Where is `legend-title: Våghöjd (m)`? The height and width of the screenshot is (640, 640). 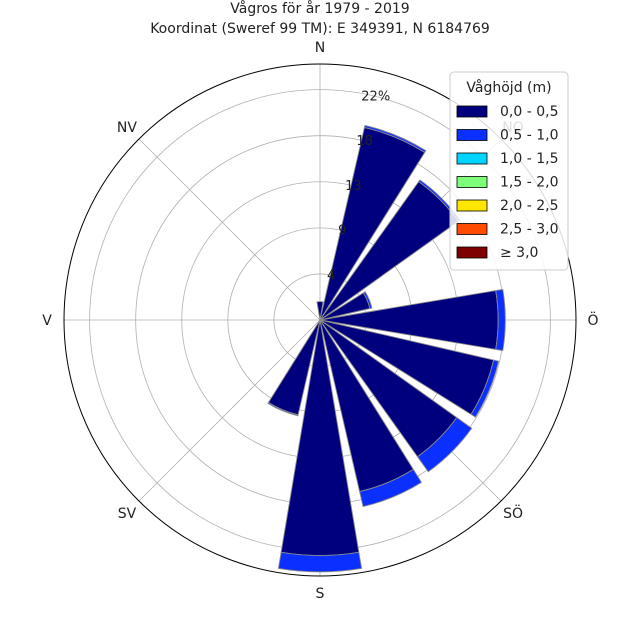
legend-title: Våghöjd (m) is located at coordinates (508, 87).